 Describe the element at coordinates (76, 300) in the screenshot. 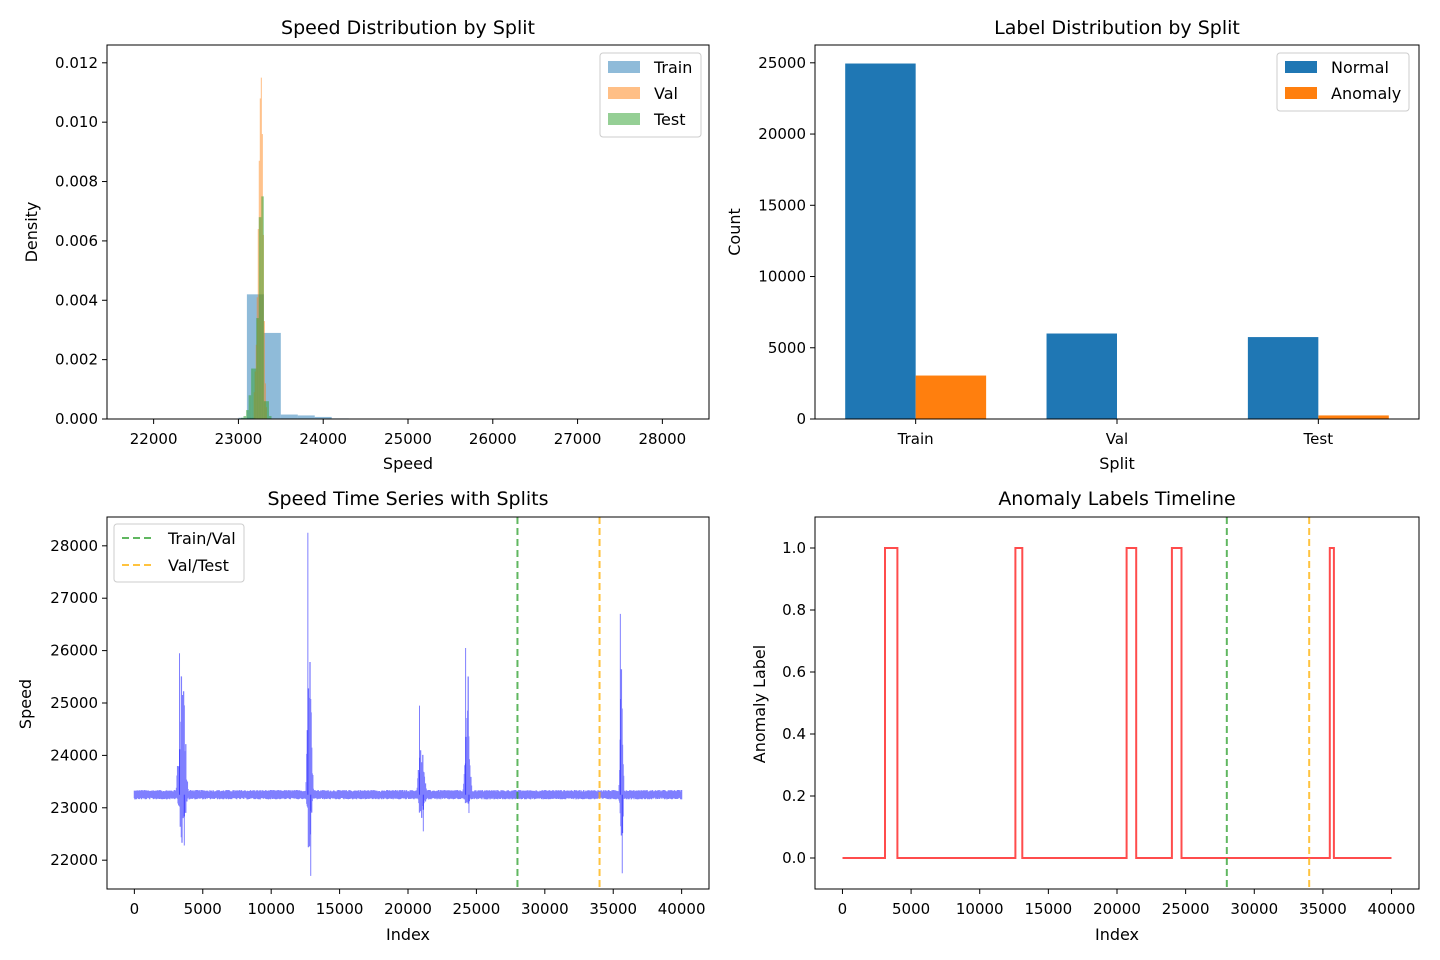

I see `y-tick-label: 0.004` at that location.